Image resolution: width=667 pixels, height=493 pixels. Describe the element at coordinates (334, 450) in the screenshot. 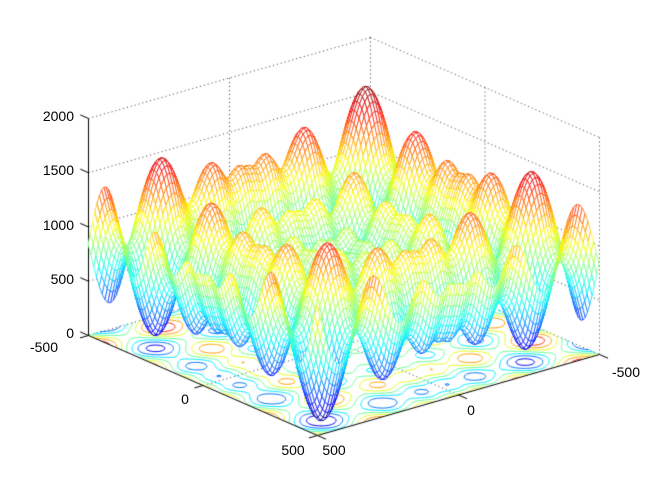

I see `y-tick-label-500: 500` at that location.